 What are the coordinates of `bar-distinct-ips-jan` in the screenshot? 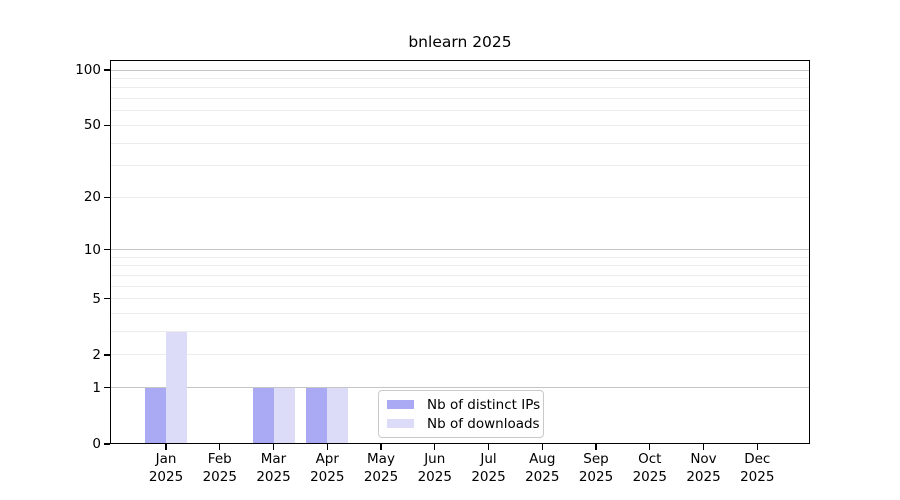 It's located at (155, 415).